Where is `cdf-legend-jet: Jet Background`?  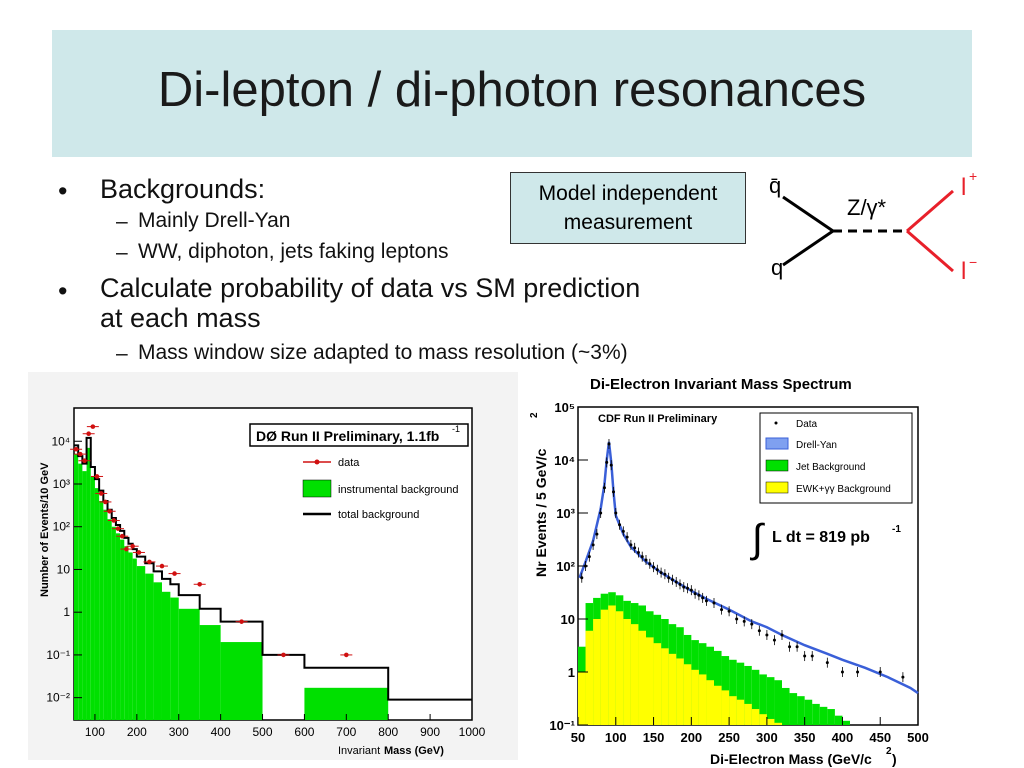 cdf-legend-jet: Jet Background is located at coordinates (831, 467).